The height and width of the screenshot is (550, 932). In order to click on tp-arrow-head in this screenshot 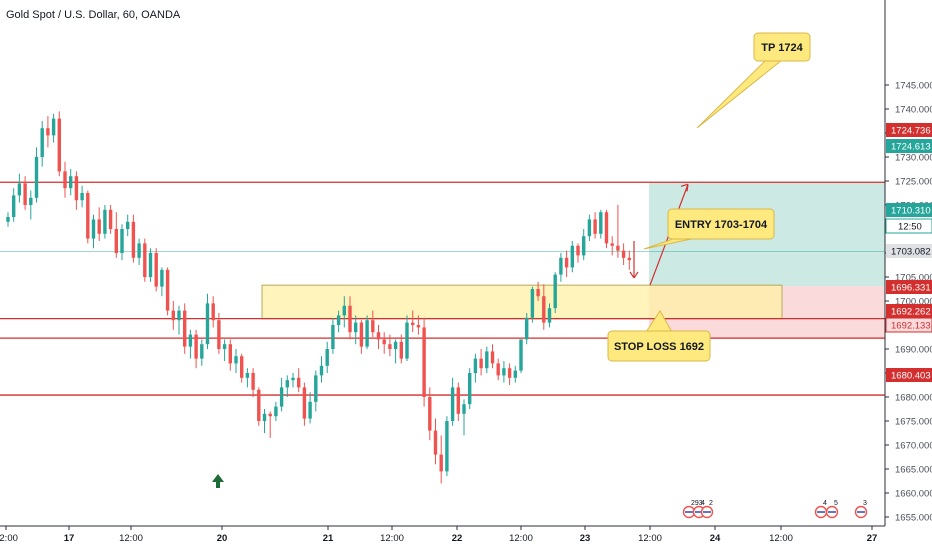, I will do `click(684, 187)`.